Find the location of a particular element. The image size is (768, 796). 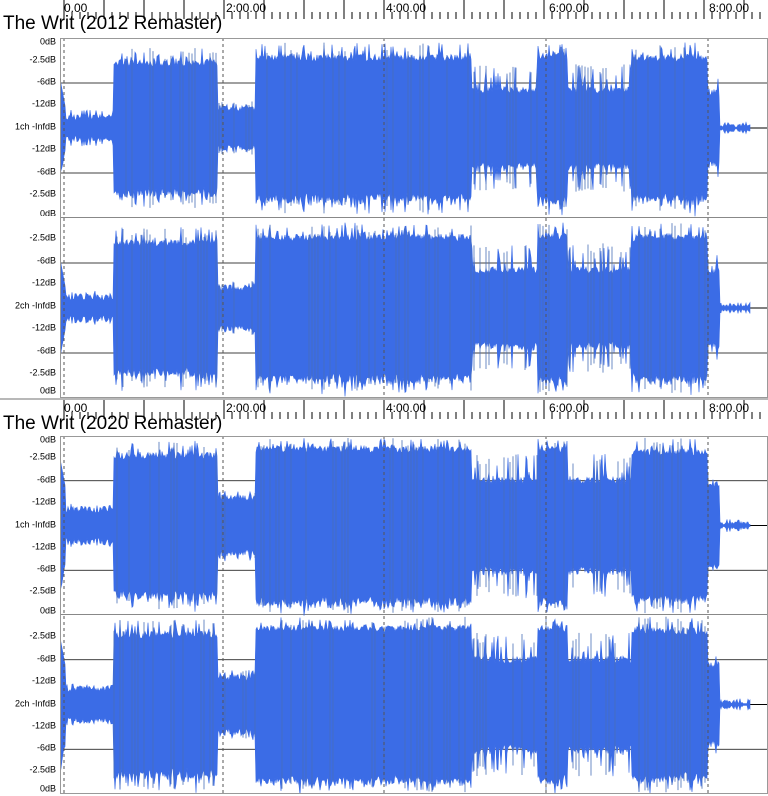

track-divider is located at coordinates (384, 399).